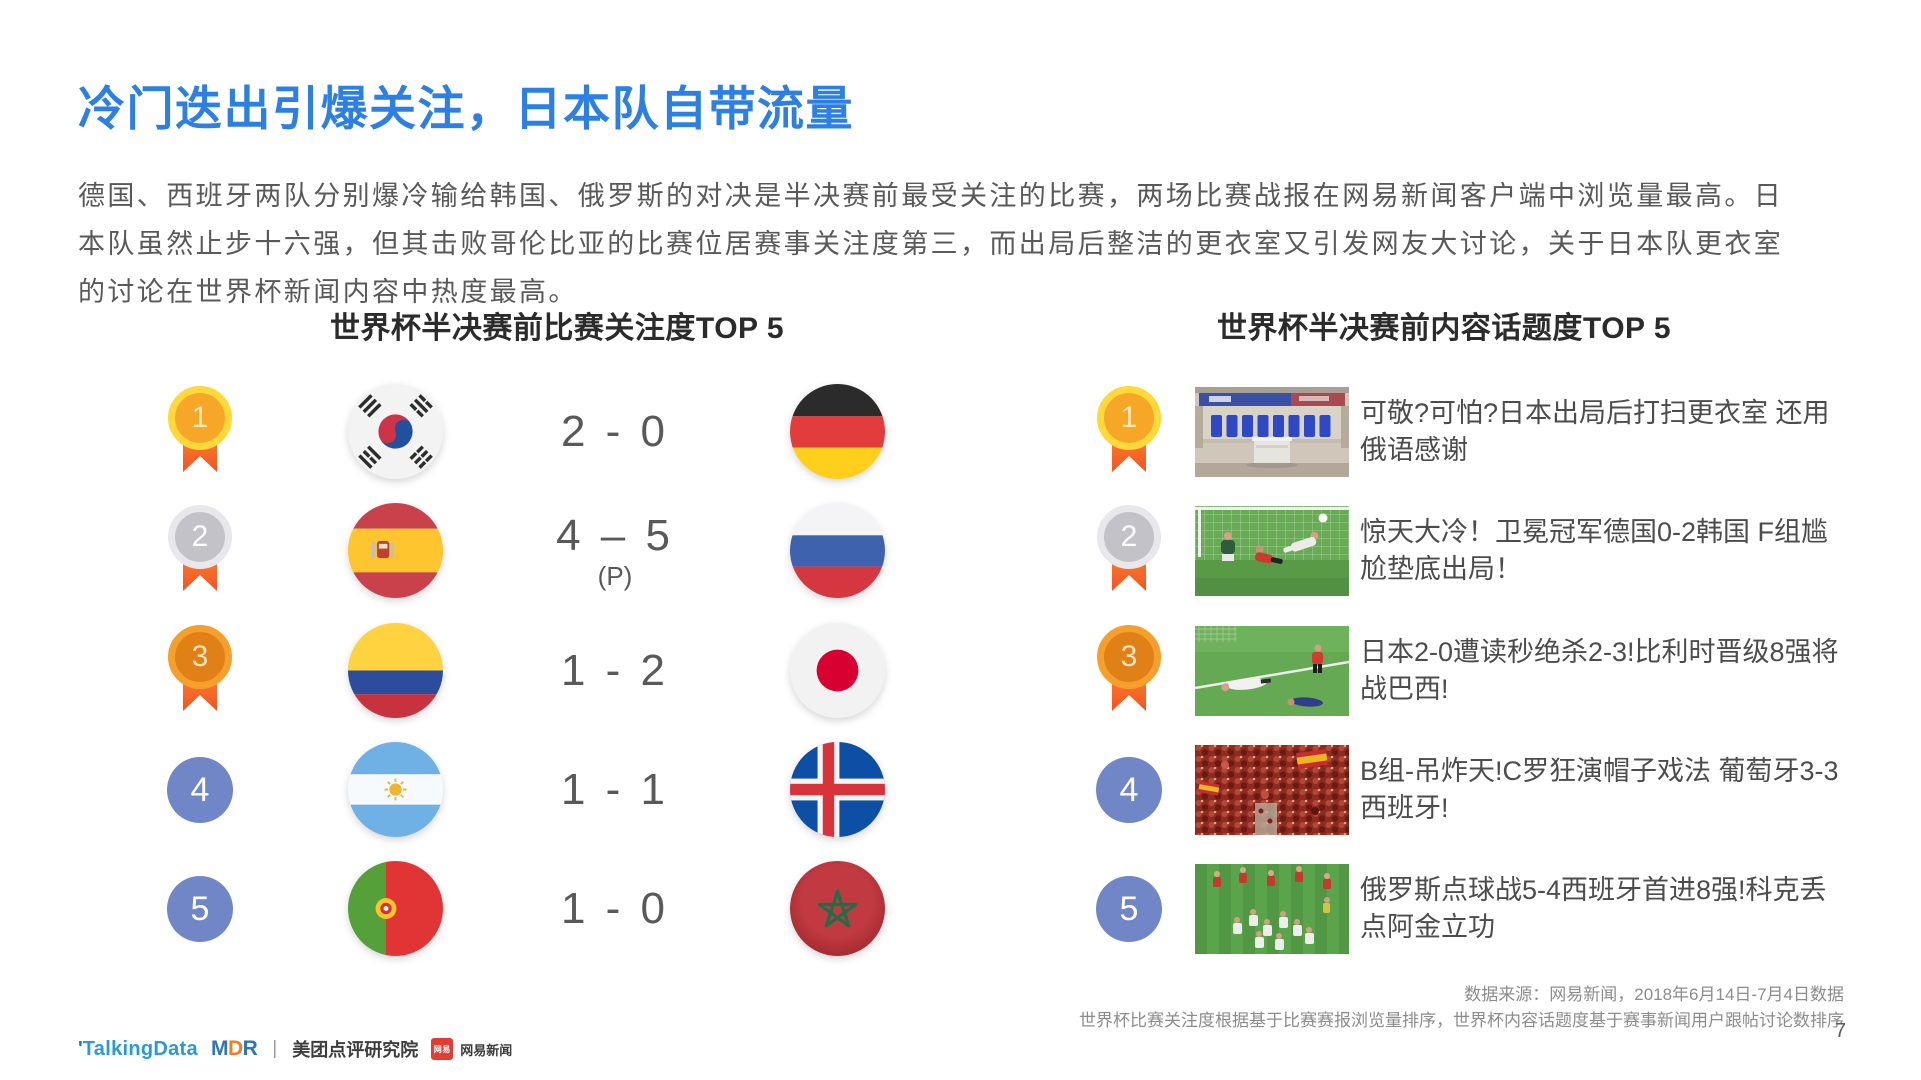 This screenshot has width=1921, height=1080. What do you see at coordinates (355, 1050) in the screenshot?
I see `meituan-dianping-logo-text: 美团点评研究院` at bounding box center [355, 1050].